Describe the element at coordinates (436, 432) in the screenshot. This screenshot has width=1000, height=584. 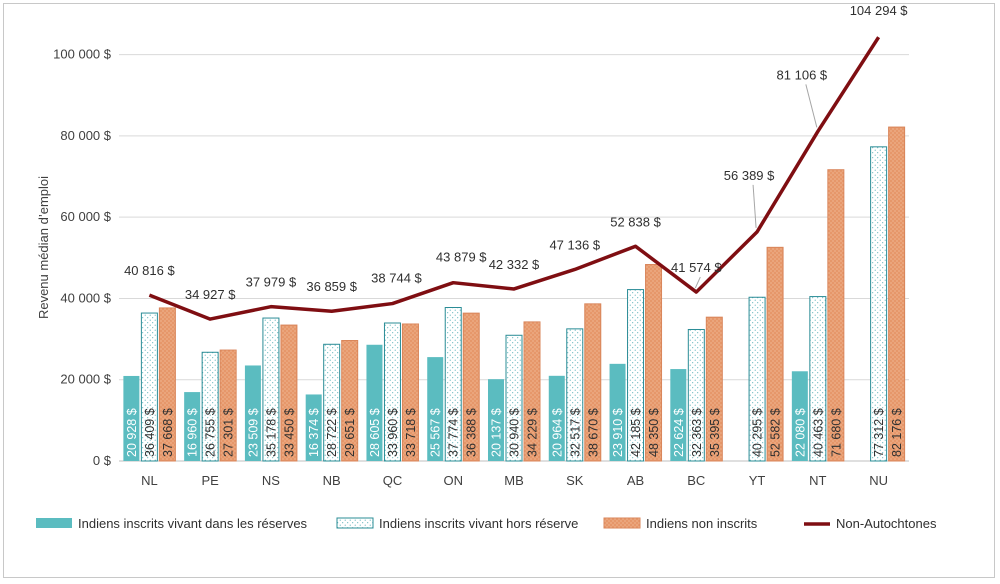
I see `bar-value-label: 25 567 $` at that location.